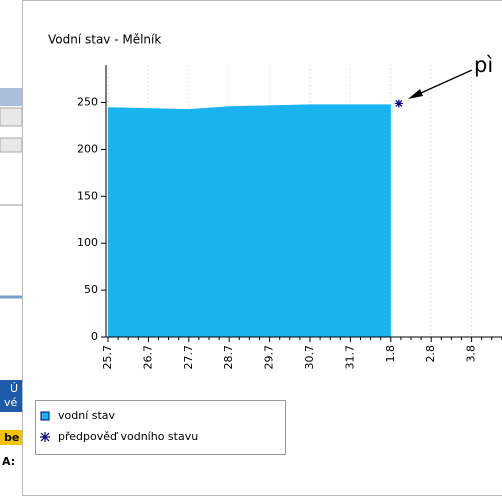 This screenshot has height=496, width=502. I want to click on y-tick-label: 150, so click(87, 195).